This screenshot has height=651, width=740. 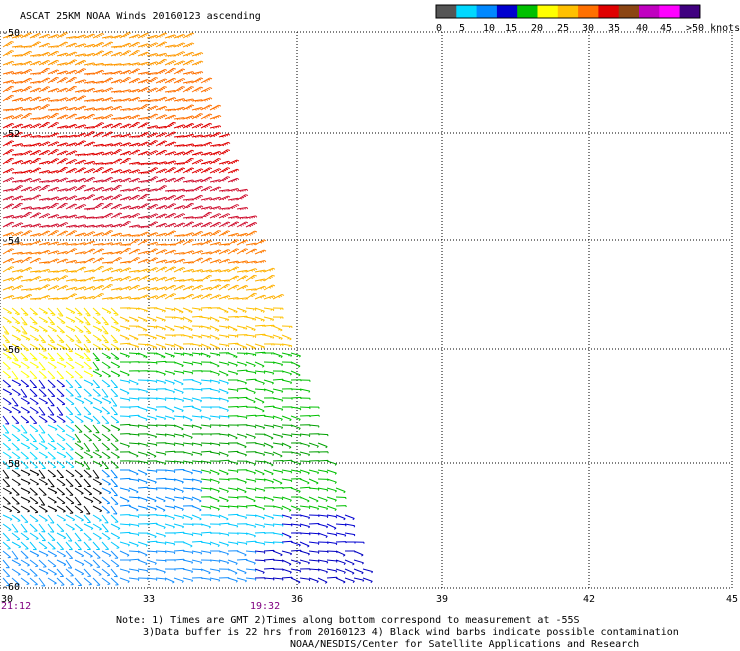 What do you see at coordinates (140, 16) in the screenshot?
I see `map-title: ASCAT 25KM NOAA Winds 20160123 ascending` at bounding box center [140, 16].